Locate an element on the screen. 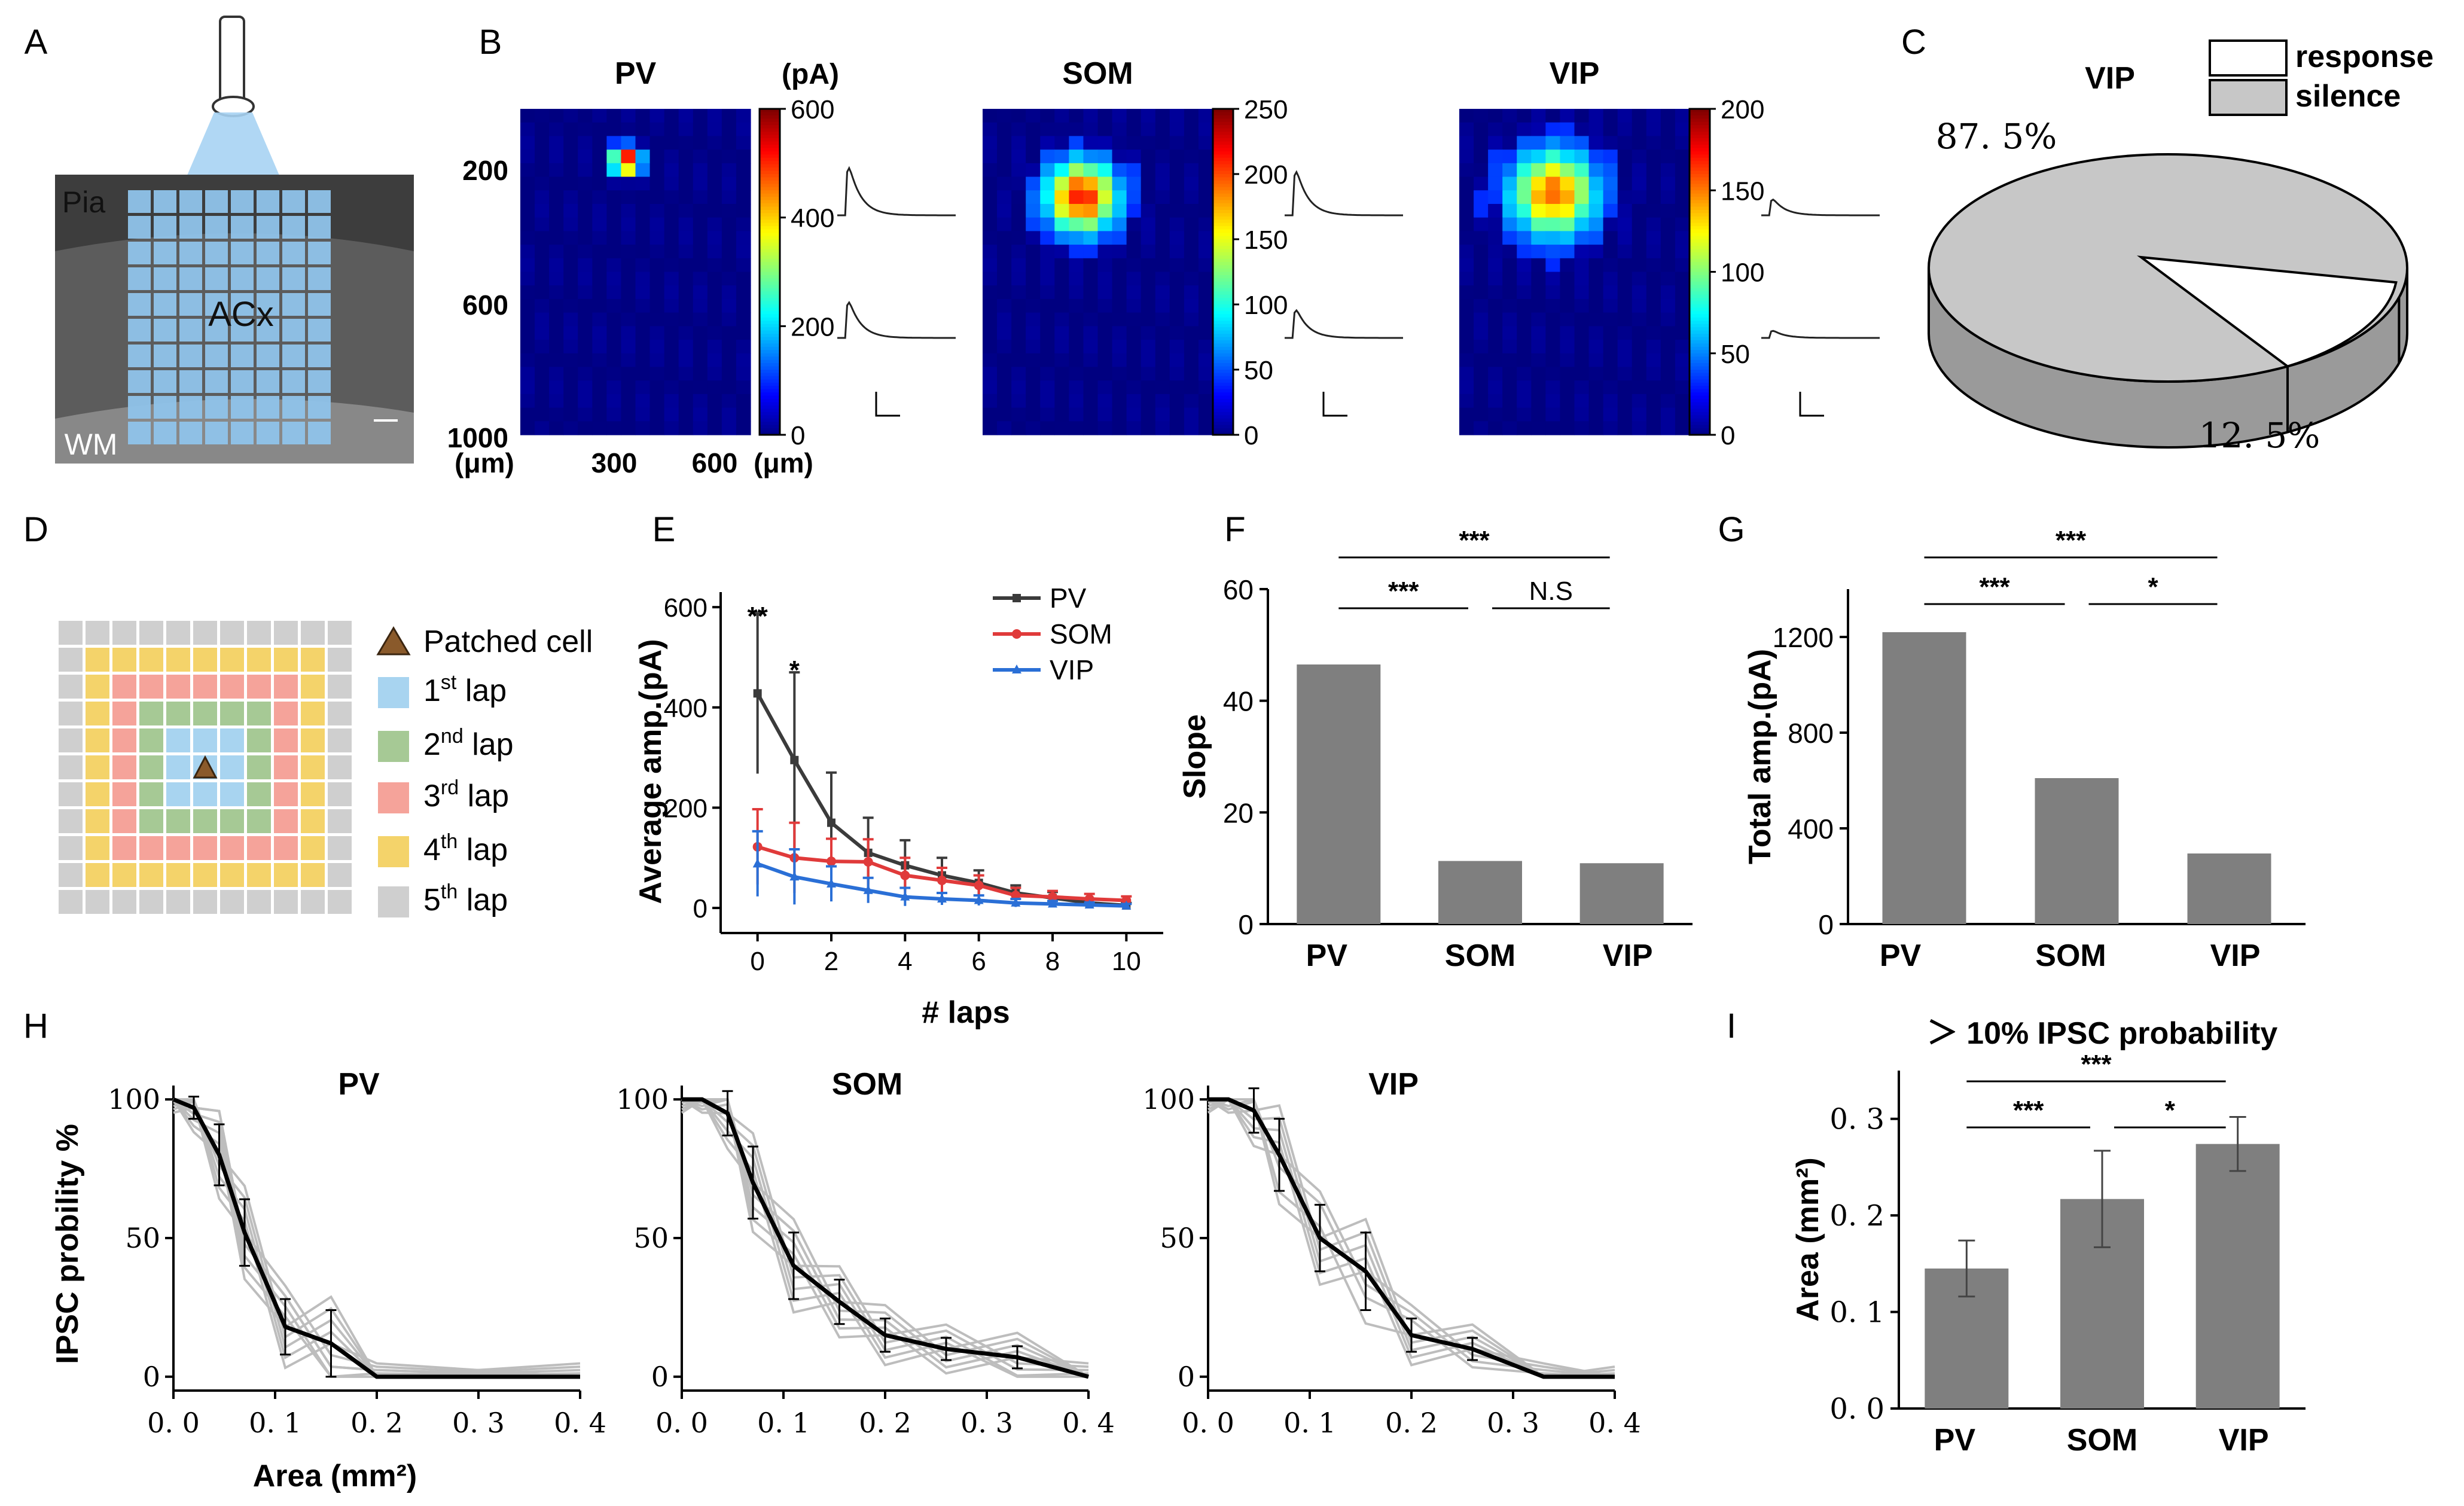 This screenshot has width=2464, height=1506. legend-label: 3rd lap is located at coordinates (466, 795).